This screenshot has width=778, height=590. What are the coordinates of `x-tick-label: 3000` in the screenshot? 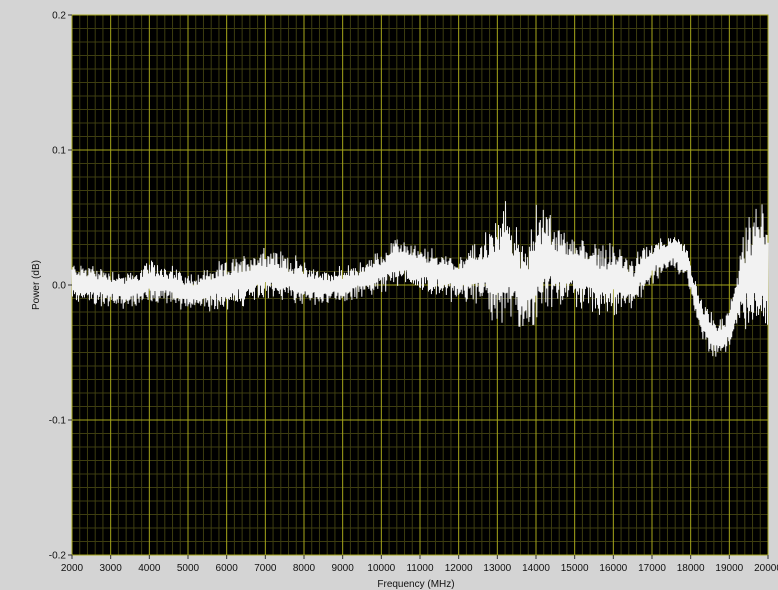 It's located at (111, 568).